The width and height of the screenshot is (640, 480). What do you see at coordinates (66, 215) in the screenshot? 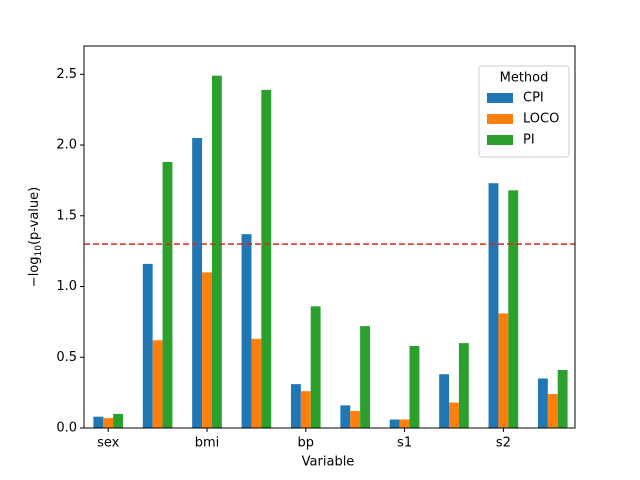
I see `y-tick-label: 1.5` at bounding box center [66, 215].